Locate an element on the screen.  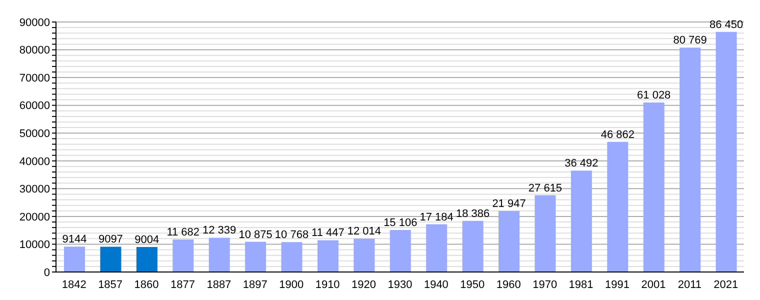
y-tick-label: 60000 is located at coordinates (34, 106).